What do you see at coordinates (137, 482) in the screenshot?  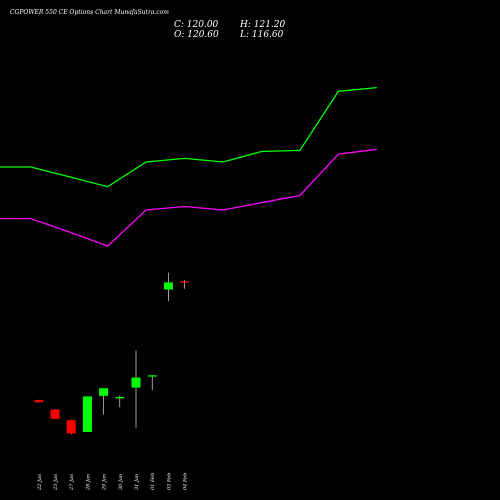 I see `x-tick-label: 31 Jan` at bounding box center [137, 482].